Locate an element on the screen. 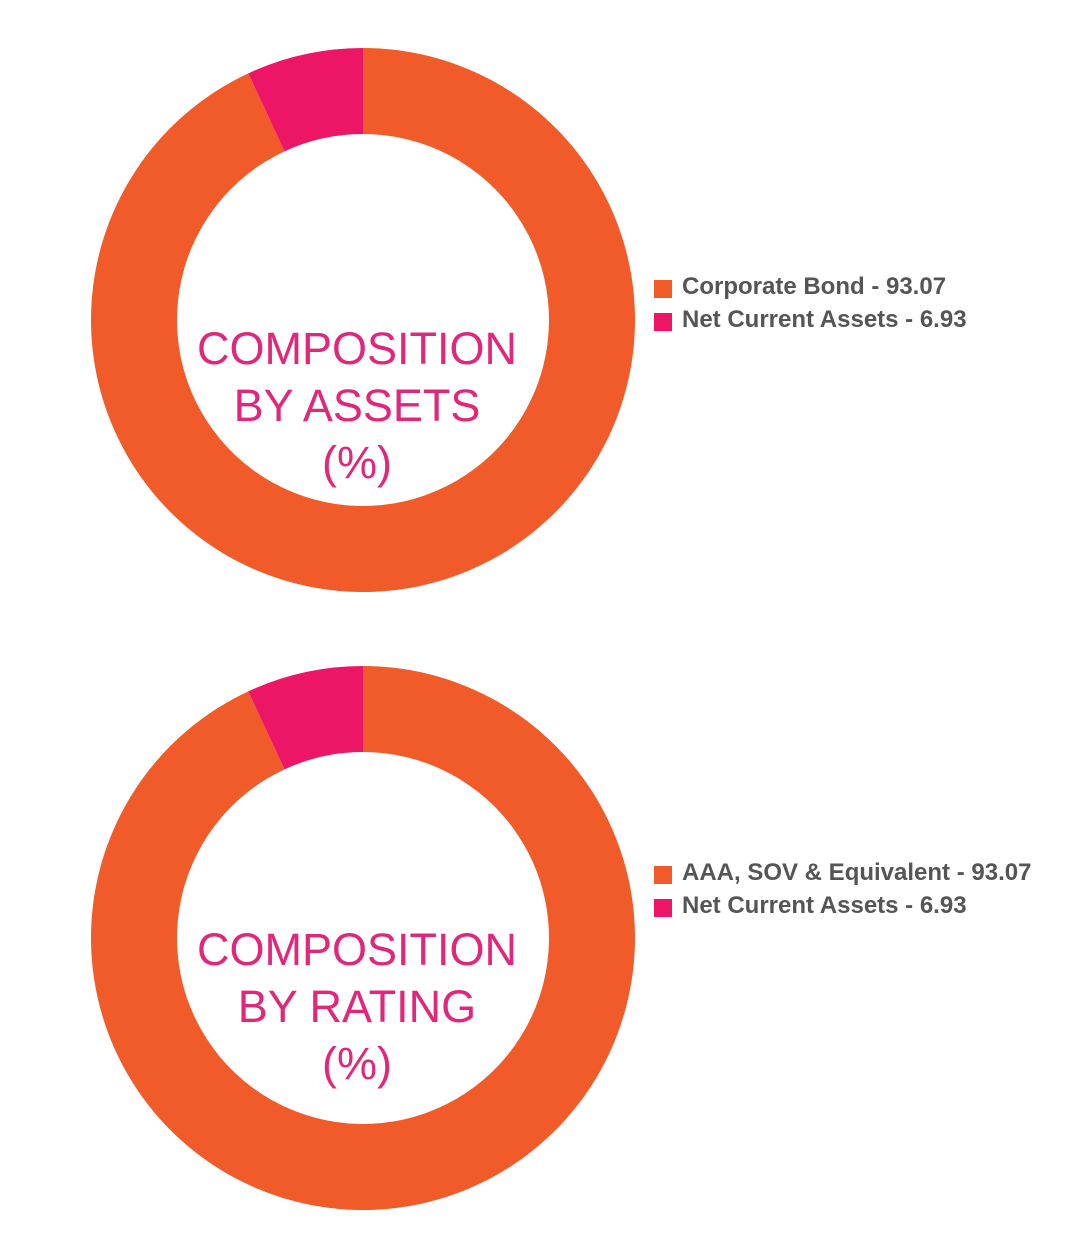 The image size is (1071, 1235). chart-center-title: COMPOSITION BY RATING (%) is located at coordinates (357, 1006).